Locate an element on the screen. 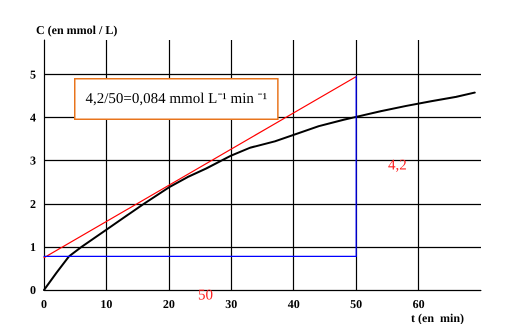  x-tick-label: 40 is located at coordinates (294, 304).